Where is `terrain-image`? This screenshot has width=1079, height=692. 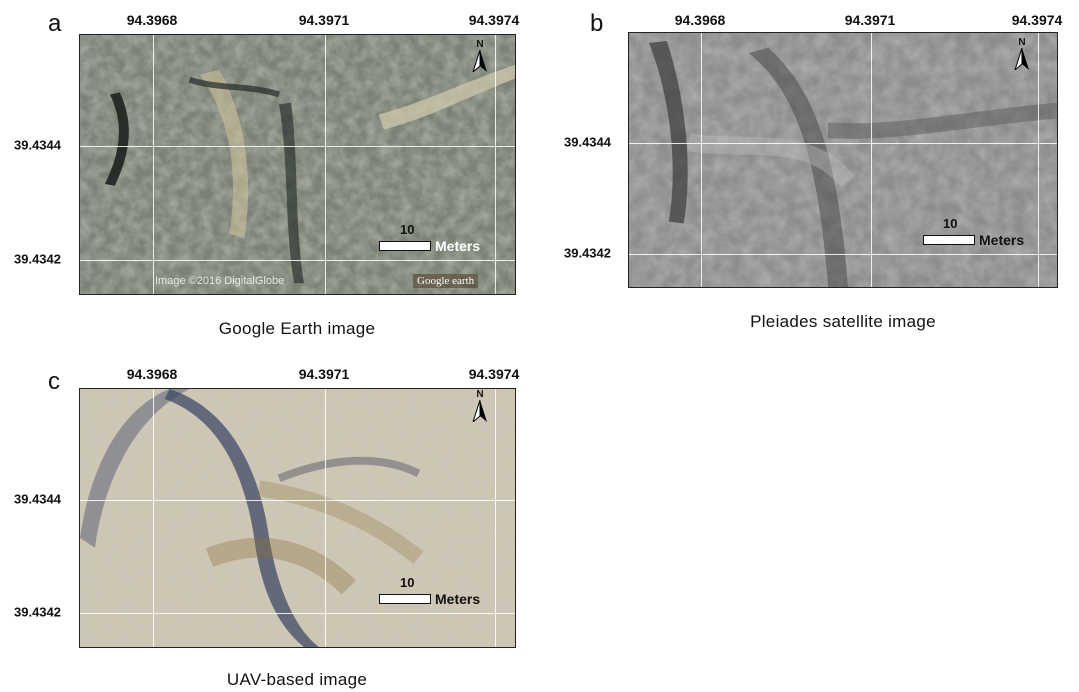
terrain-image is located at coordinates (843, 160).